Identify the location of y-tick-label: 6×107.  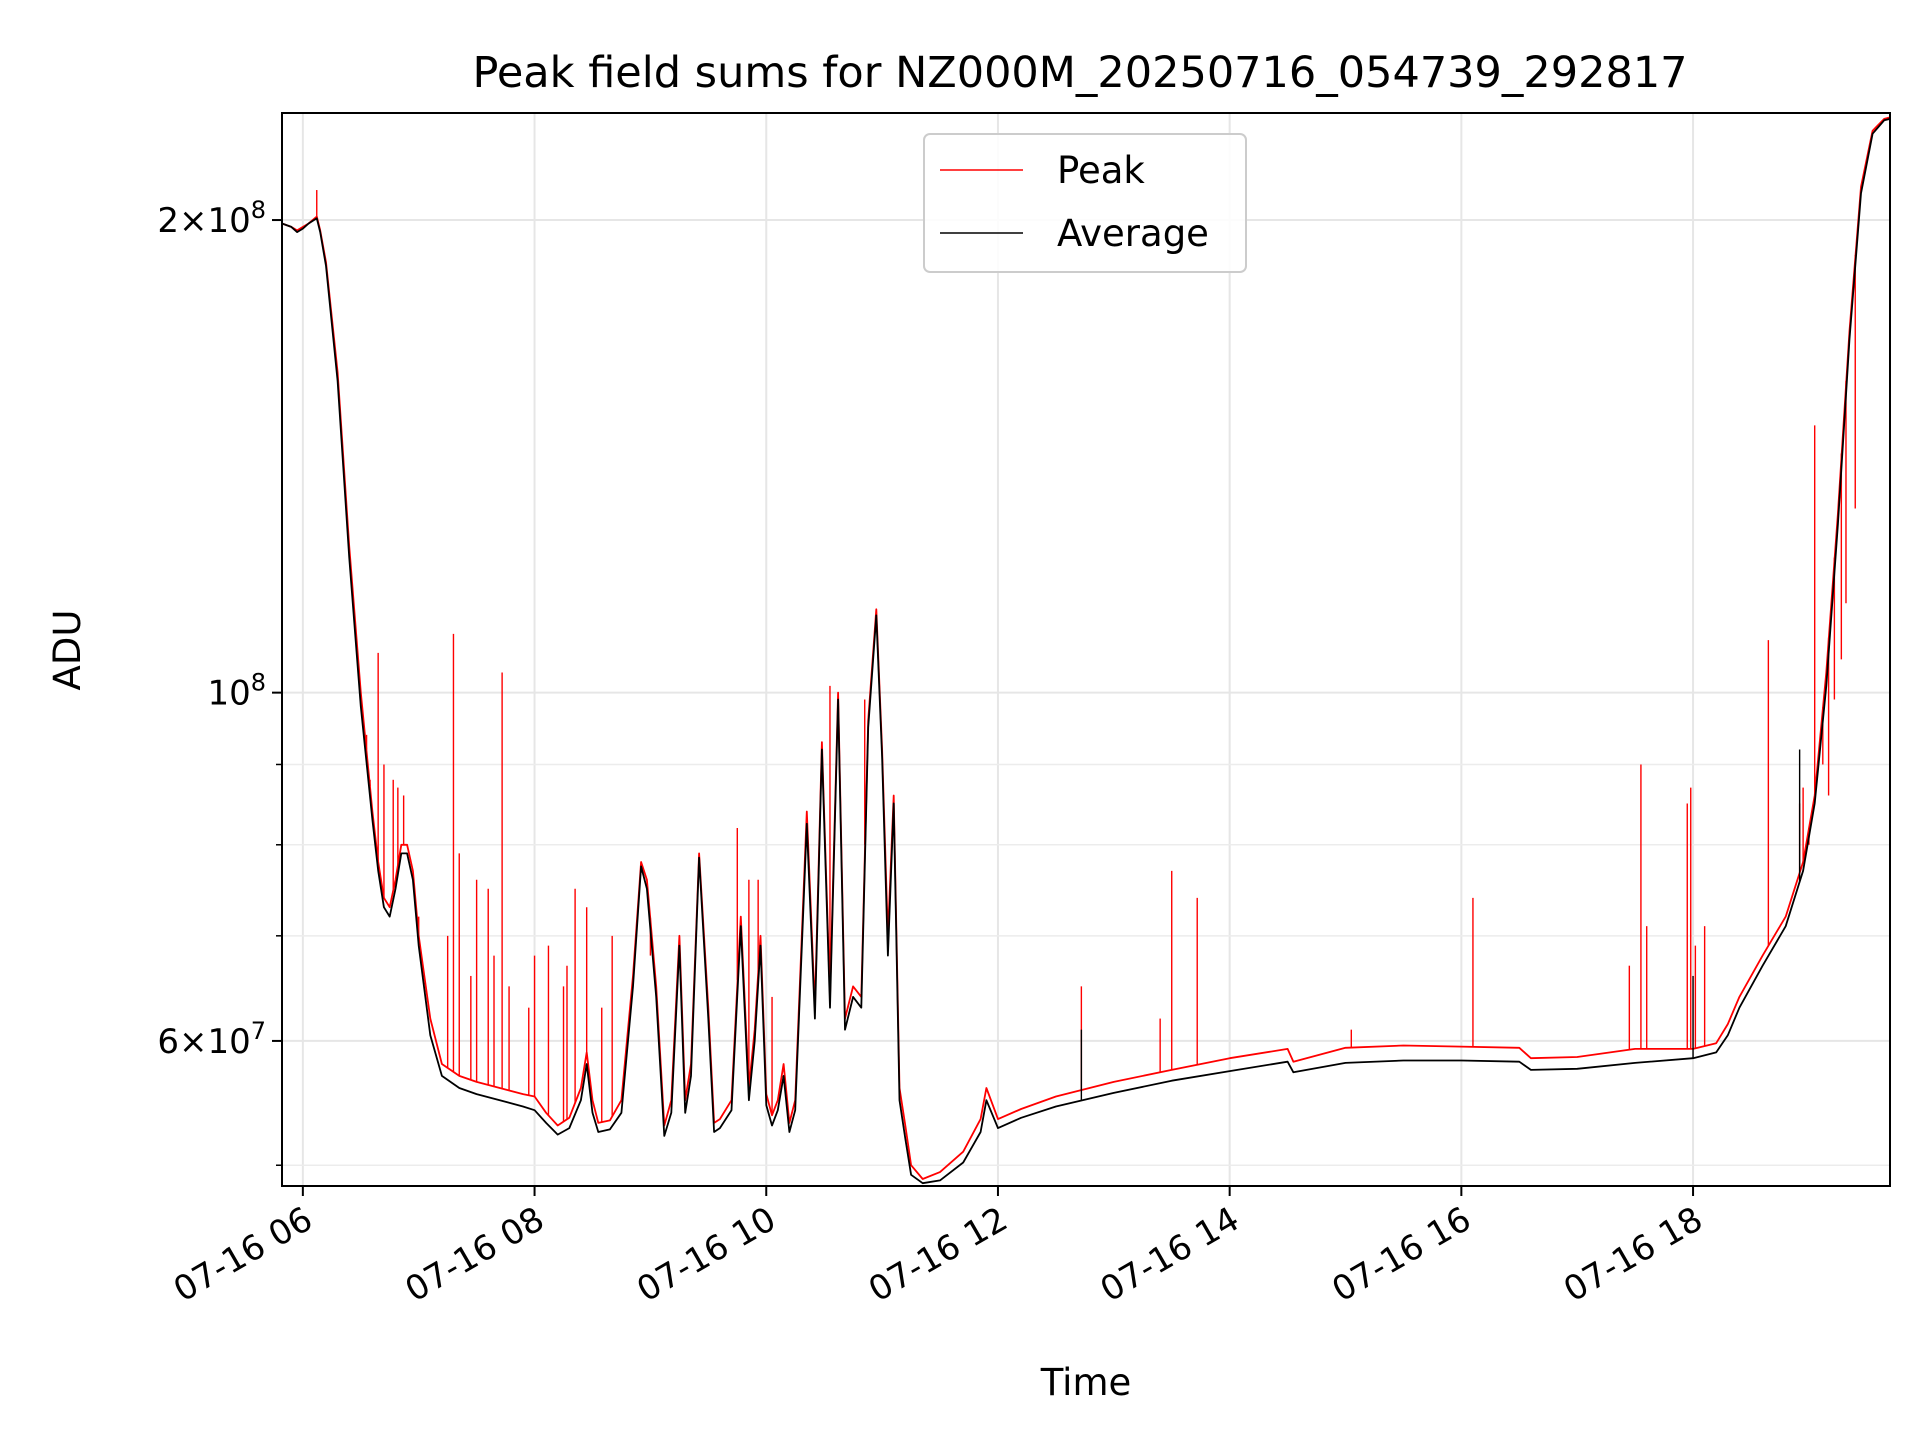
(211, 1039).